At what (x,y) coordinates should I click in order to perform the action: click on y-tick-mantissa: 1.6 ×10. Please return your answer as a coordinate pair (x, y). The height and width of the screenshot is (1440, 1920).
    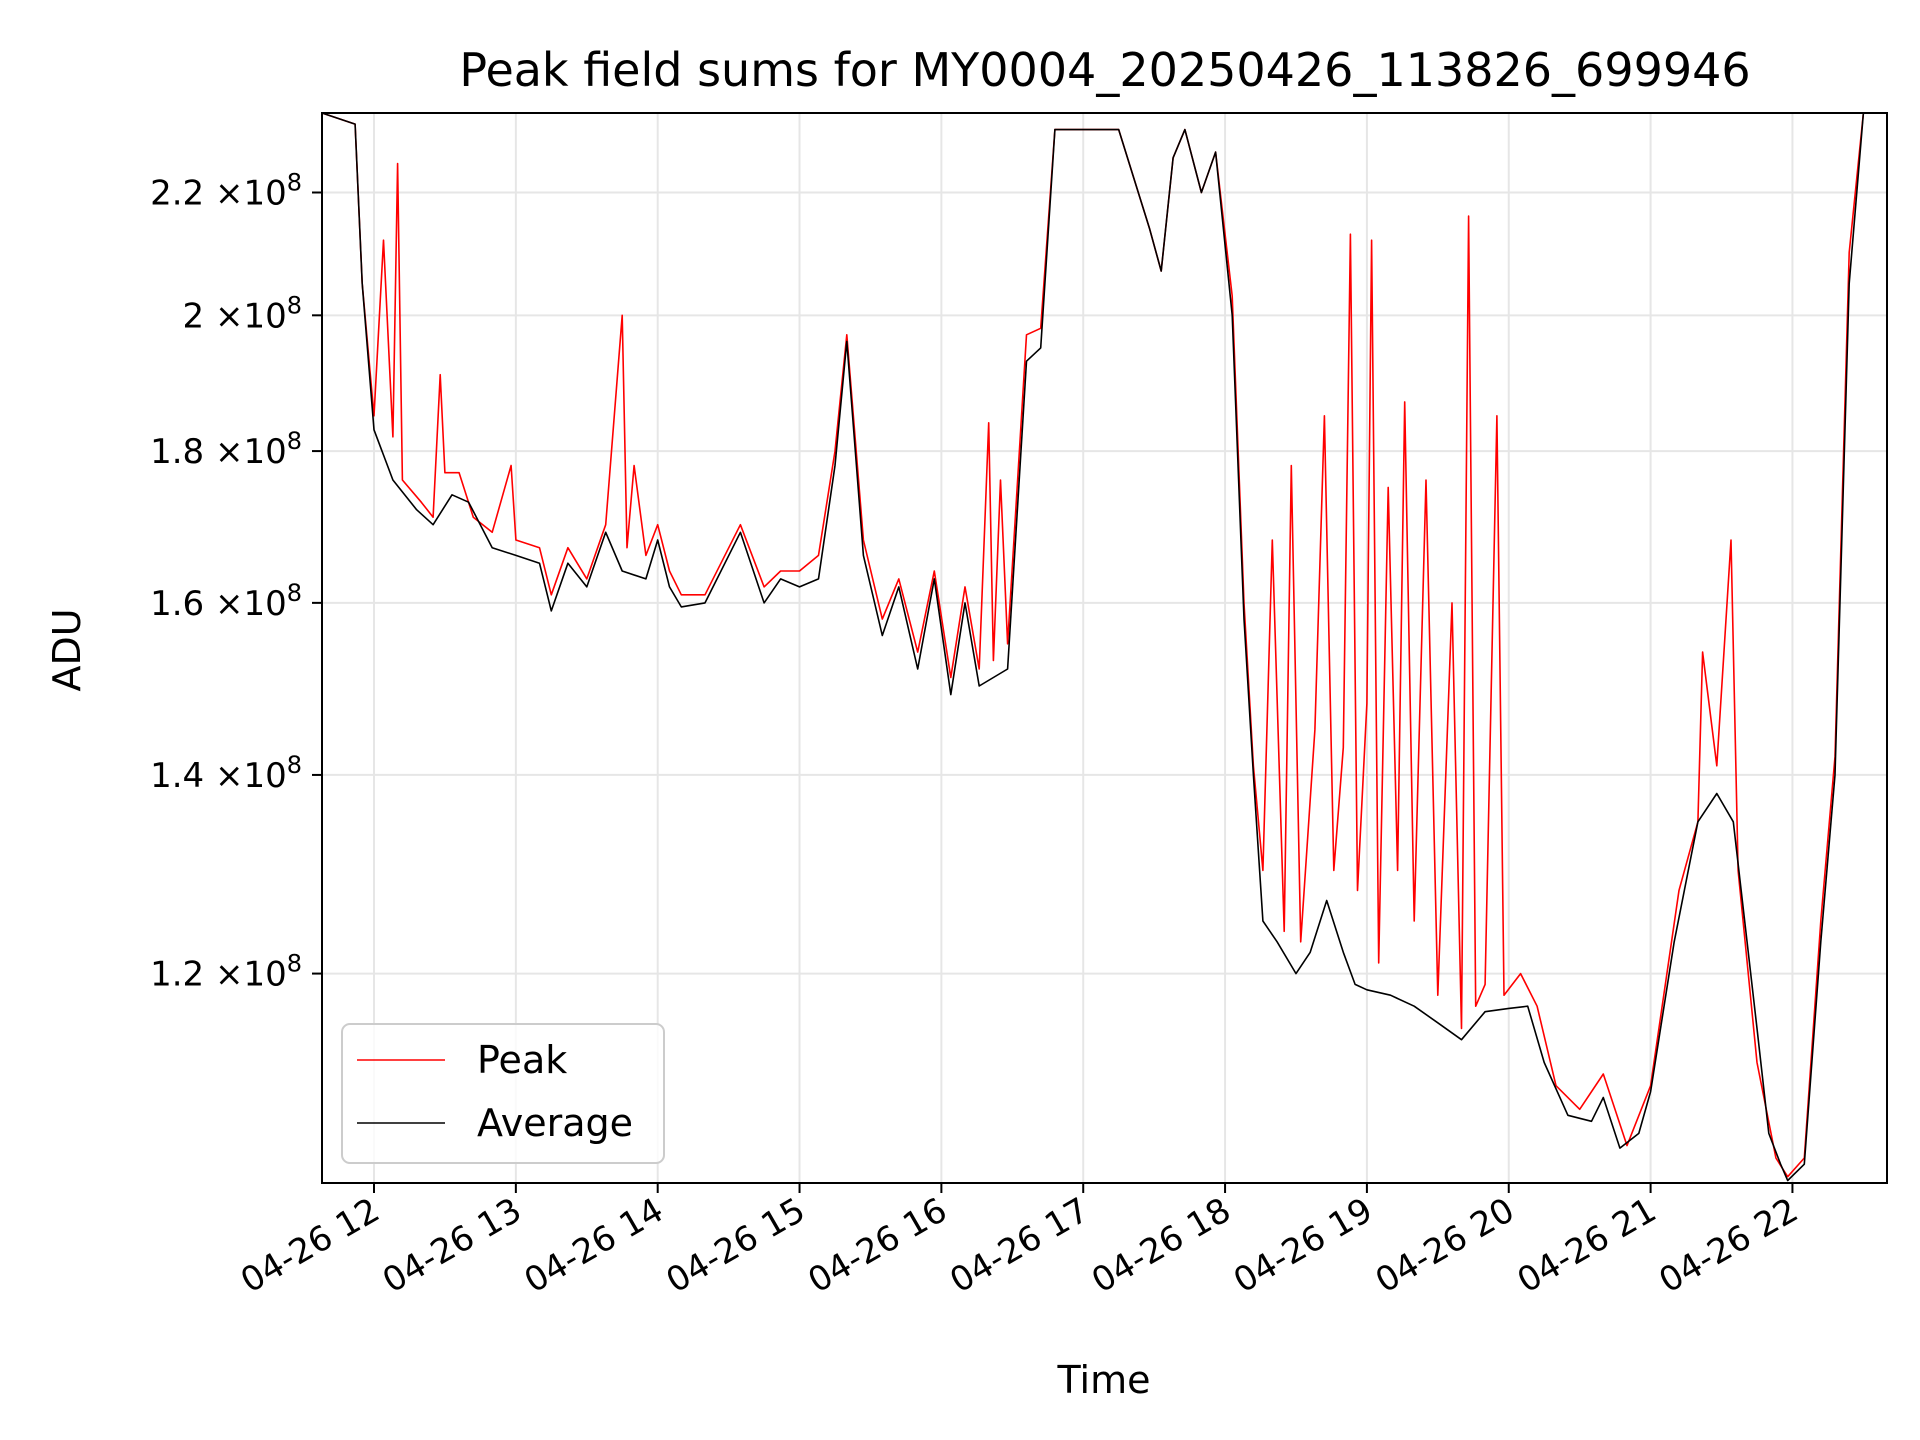
    Looking at the image, I should click on (218, 604).